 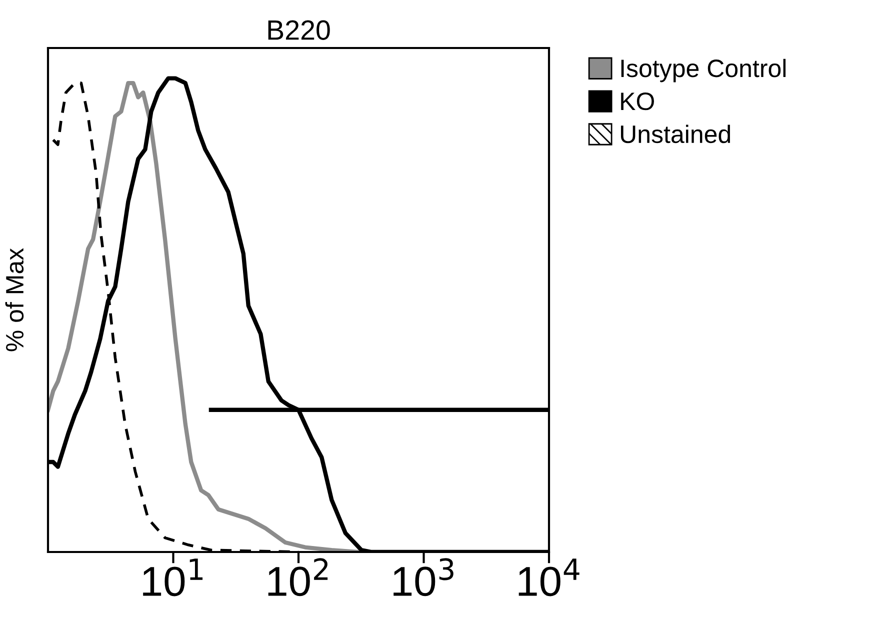 I want to click on x-tick-label: 10$^{4}$, so click(x=549, y=577).